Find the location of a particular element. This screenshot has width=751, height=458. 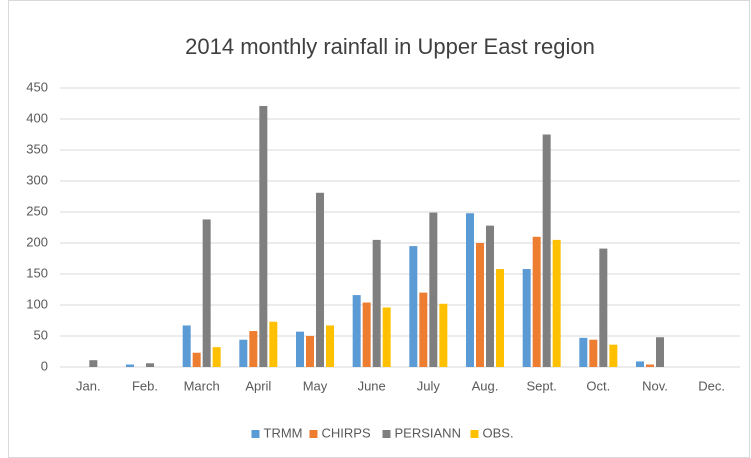

x-tick-label: Sept. is located at coordinates (541, 385).